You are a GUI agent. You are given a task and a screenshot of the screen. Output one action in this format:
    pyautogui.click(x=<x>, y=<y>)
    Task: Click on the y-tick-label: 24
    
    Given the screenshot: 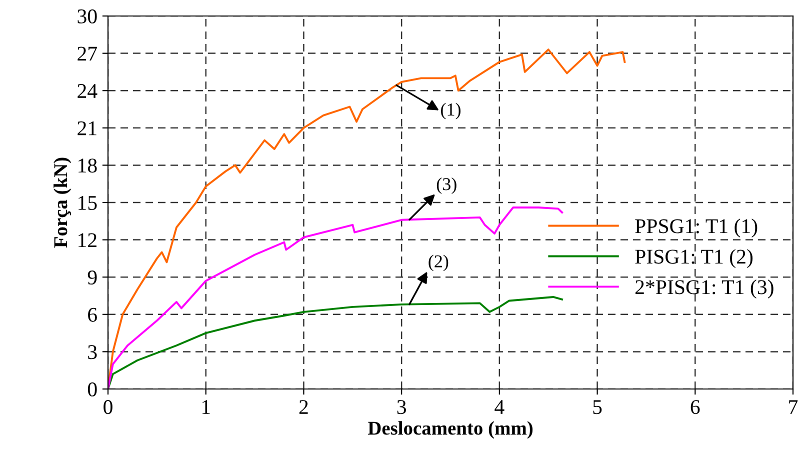 What is the action you would take?
    pyautogui.click(x=88, y=91)
    